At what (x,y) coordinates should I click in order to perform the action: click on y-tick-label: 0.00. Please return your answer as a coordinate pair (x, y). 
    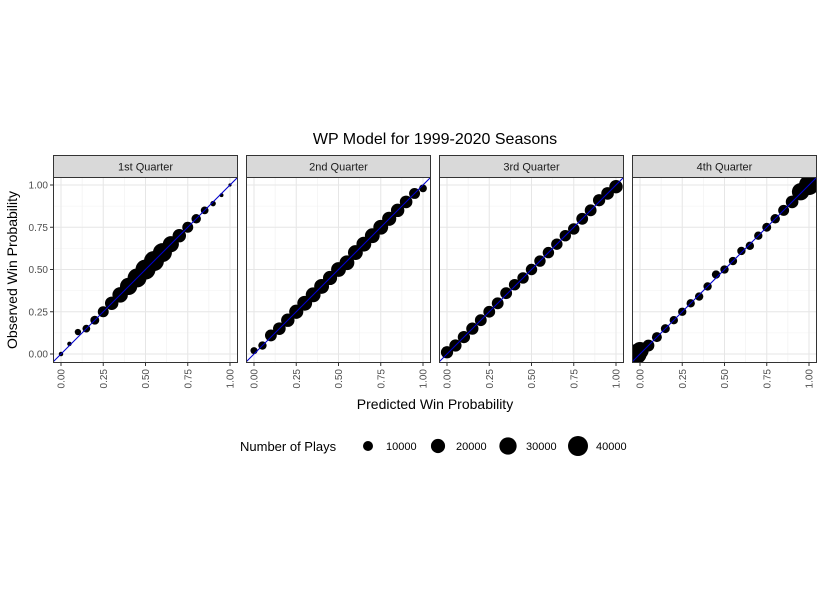
    Looking at the image, I should click on (39, 355).